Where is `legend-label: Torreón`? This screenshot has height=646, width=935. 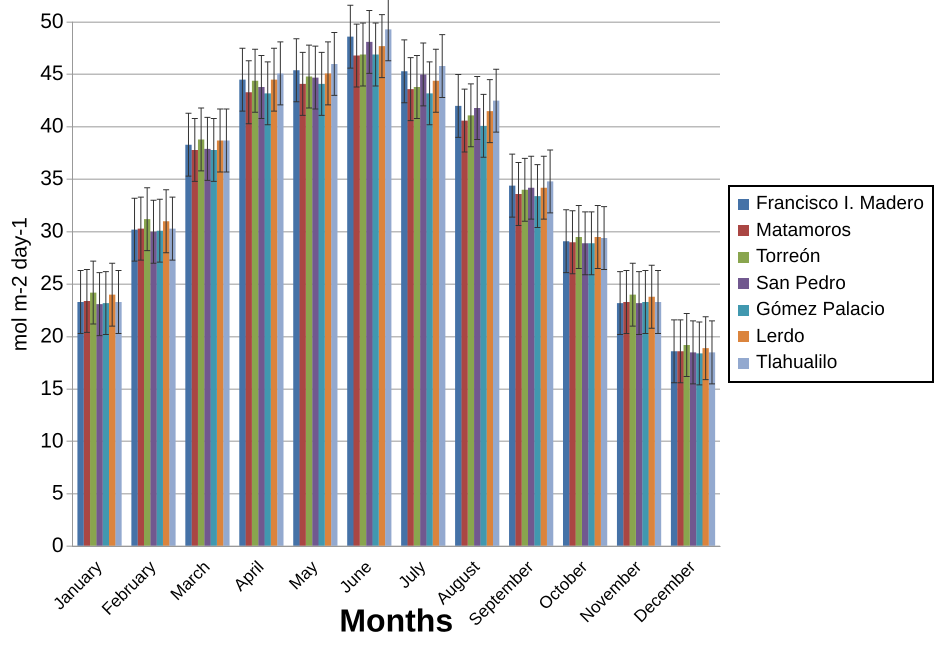
legend-label: Torreón is located at coordinates (788, 257).